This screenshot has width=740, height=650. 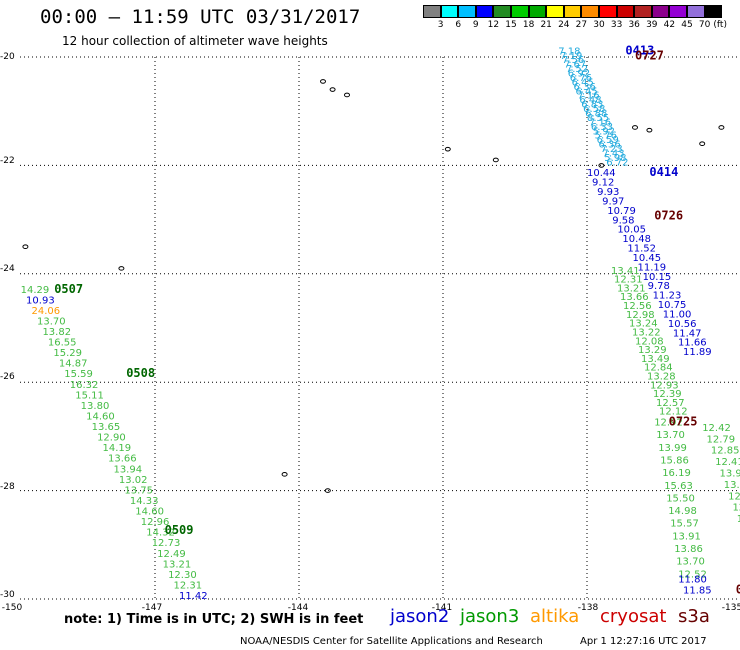 What do you see at coordinates (171, 554) in the screenshot?
I see `wave-height-value: 12.49` at bounding box center [171, 554].